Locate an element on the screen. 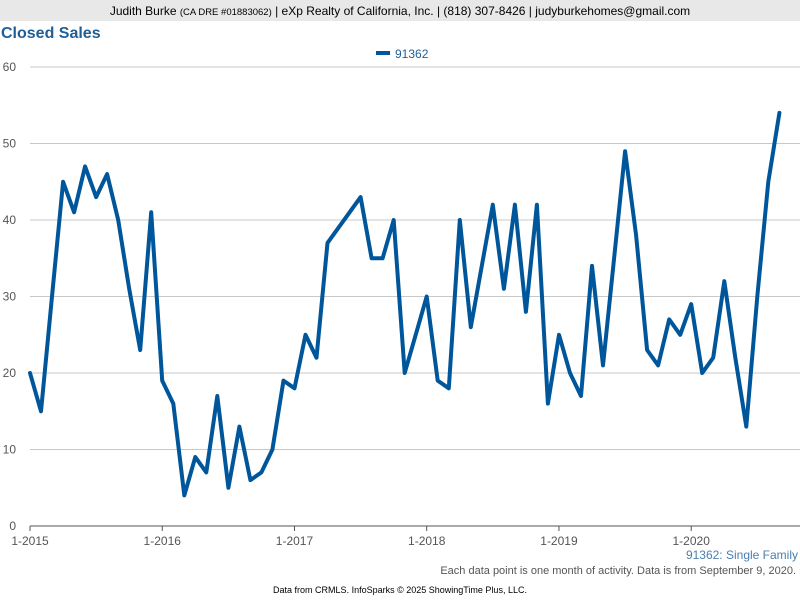  x-tick-label: 1-2019 is located at coordinates (559, 539).